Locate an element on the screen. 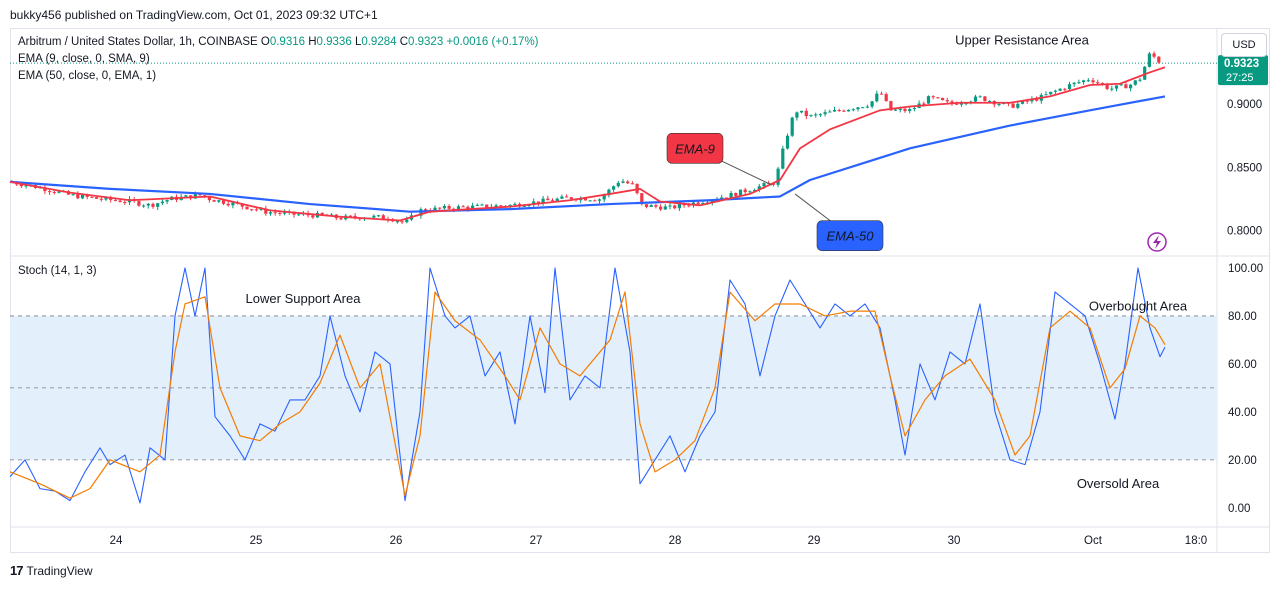 Image resolution: width=1281 pixels, height=589 pixels. countdown-label: 27:25 is located at coordinates (1240, 78).